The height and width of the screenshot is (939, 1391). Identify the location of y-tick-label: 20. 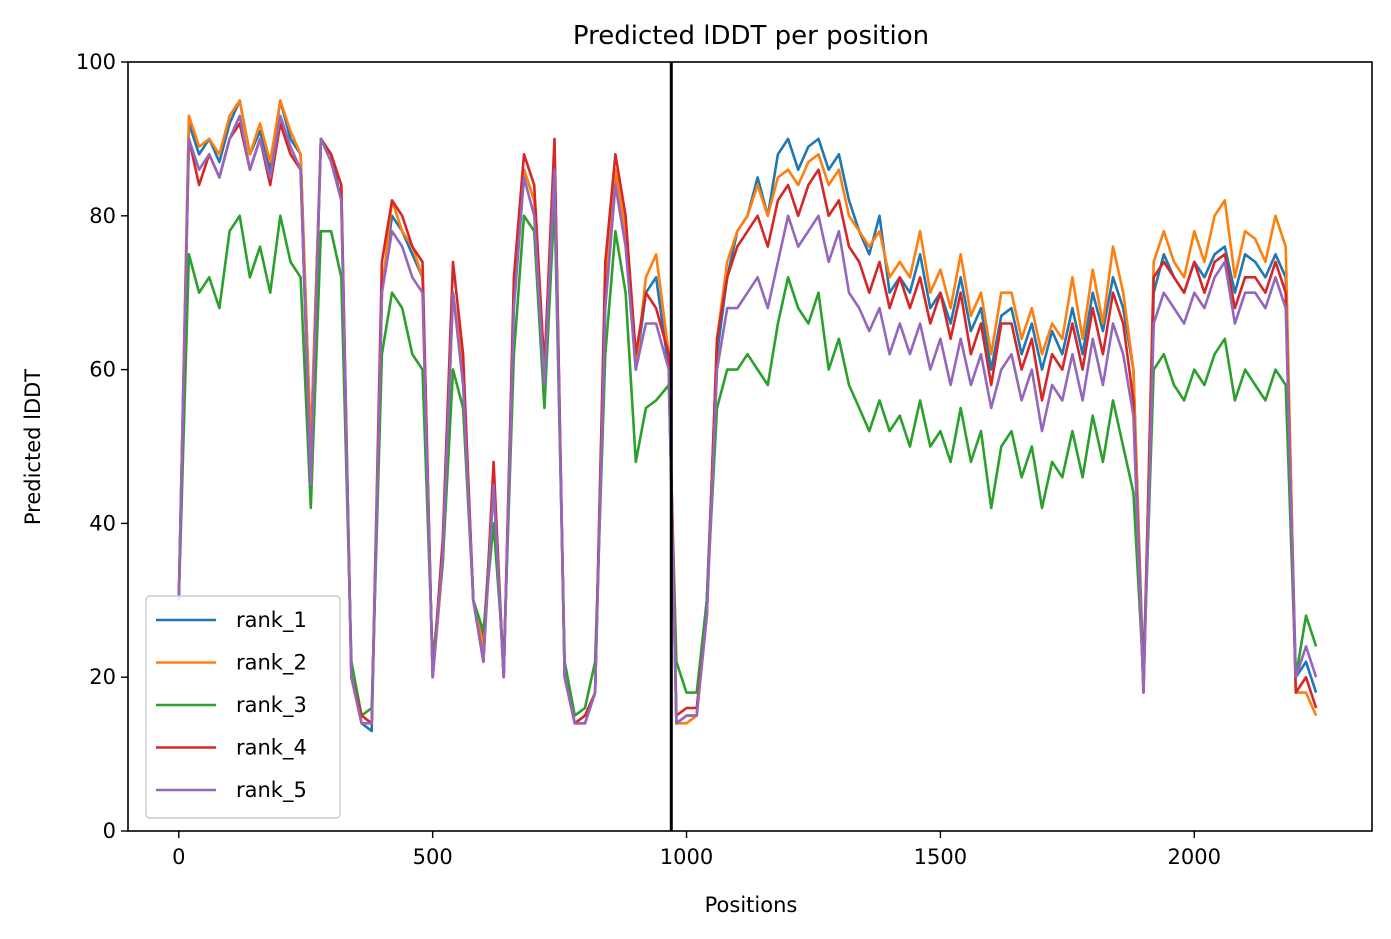
(102, 677).